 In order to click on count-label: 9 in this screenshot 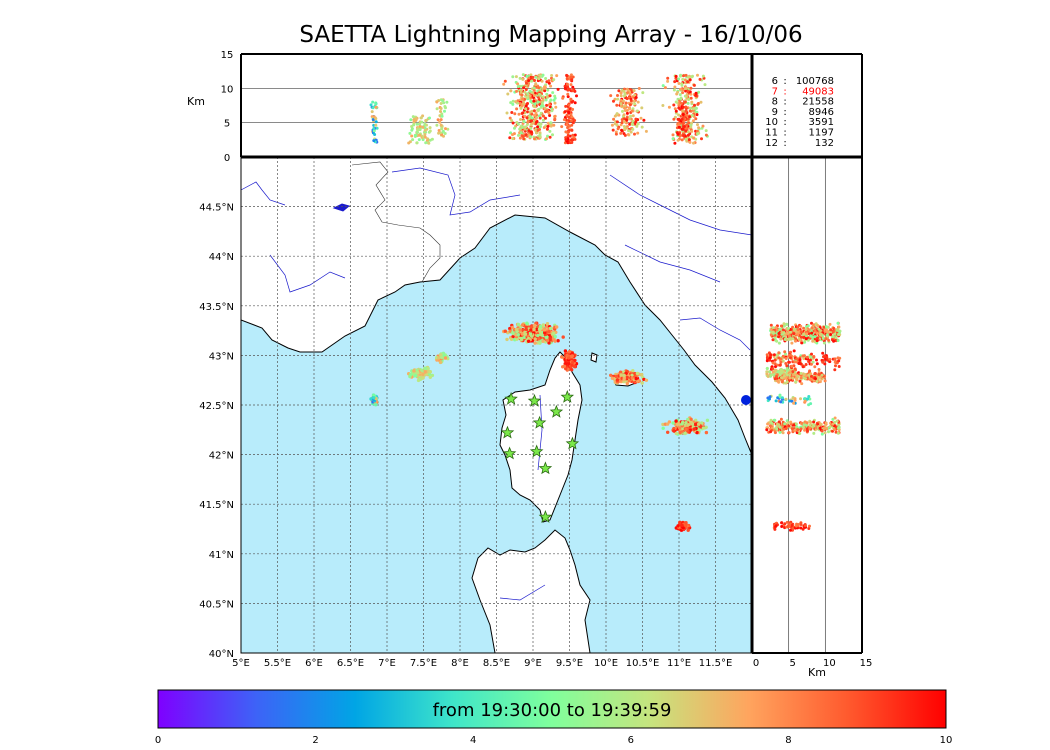, I will do `click(775, 112)`.